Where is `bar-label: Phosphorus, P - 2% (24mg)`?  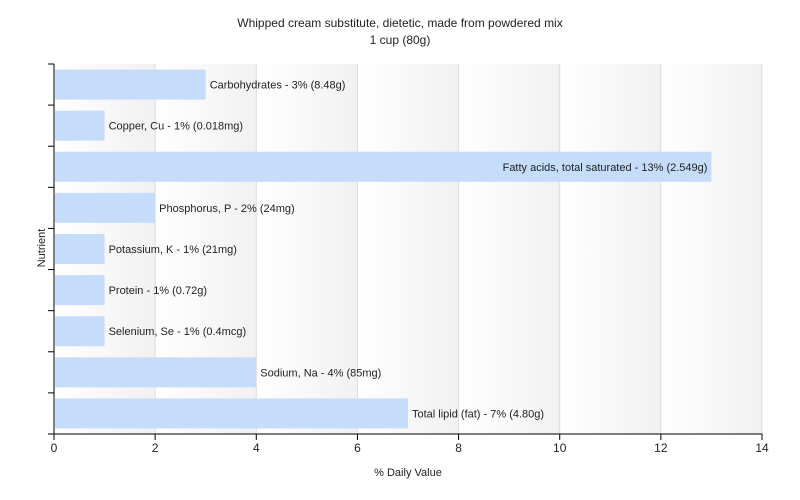
bar-label: Phosphorus, P - 2% (24mg) is located at coordinates (227, 209).